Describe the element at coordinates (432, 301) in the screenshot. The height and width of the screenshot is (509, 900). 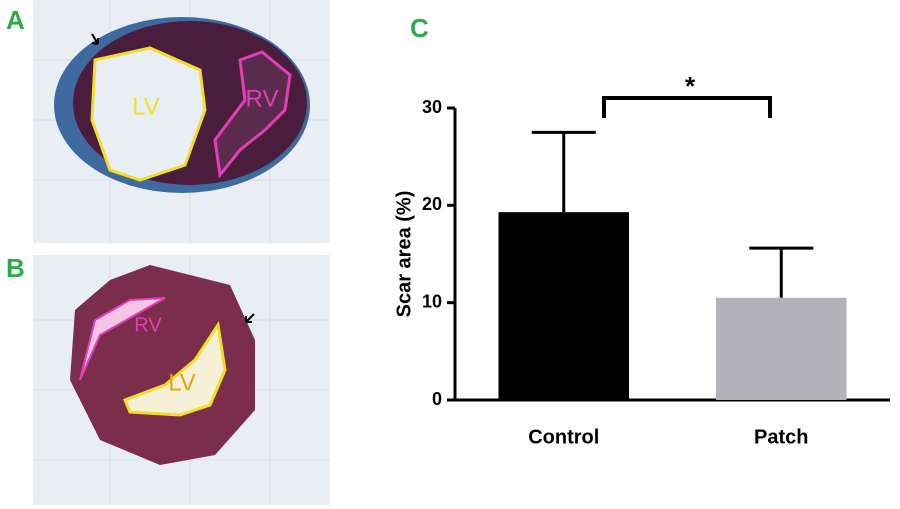
I see `y-tick-label: 10` at that location.